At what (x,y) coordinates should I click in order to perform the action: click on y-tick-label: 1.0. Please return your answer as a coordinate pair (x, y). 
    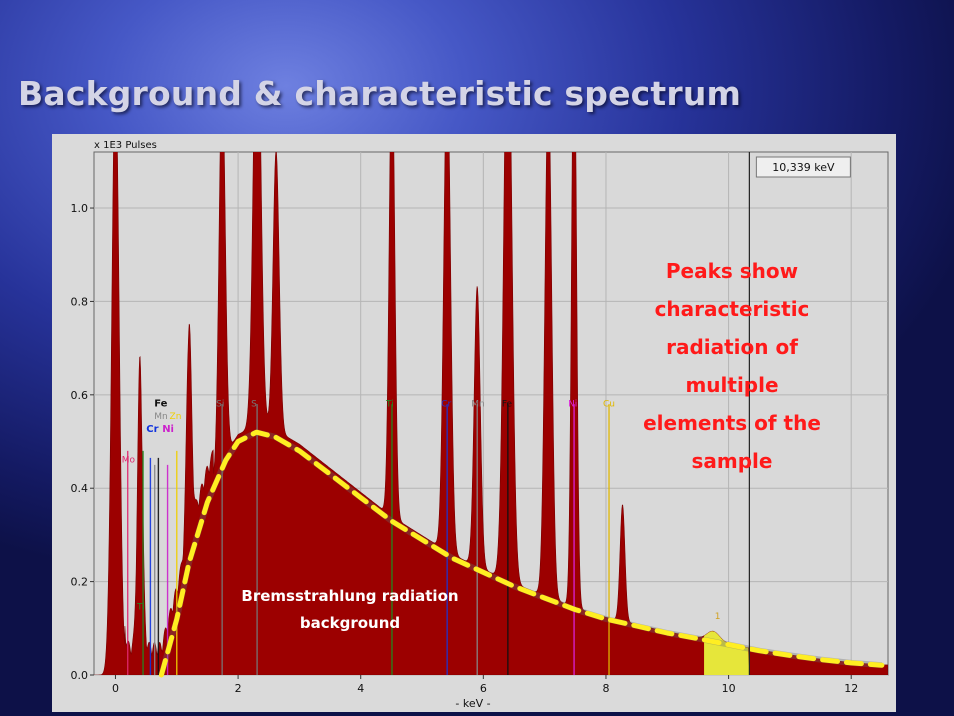
    Looking at the image, I should click on (80, 208).